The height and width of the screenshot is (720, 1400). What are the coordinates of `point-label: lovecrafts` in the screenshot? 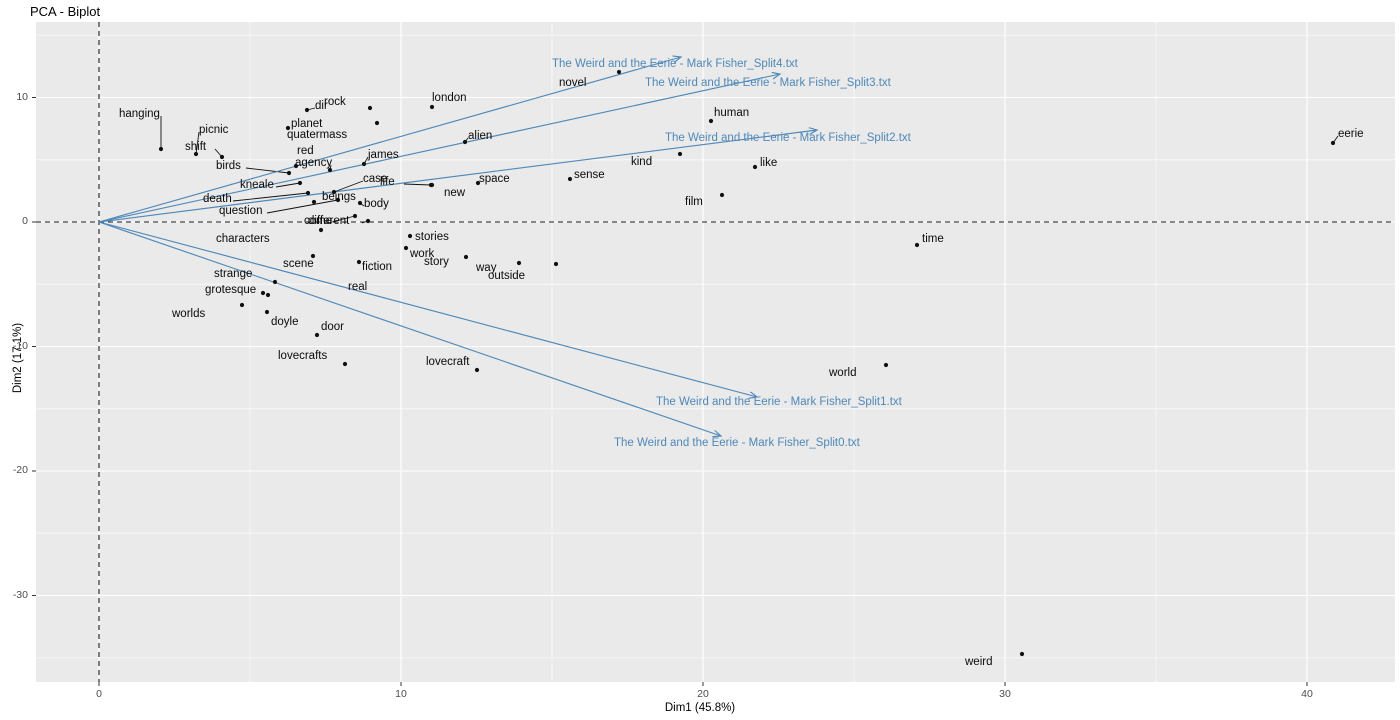 It's located at (303, 356).